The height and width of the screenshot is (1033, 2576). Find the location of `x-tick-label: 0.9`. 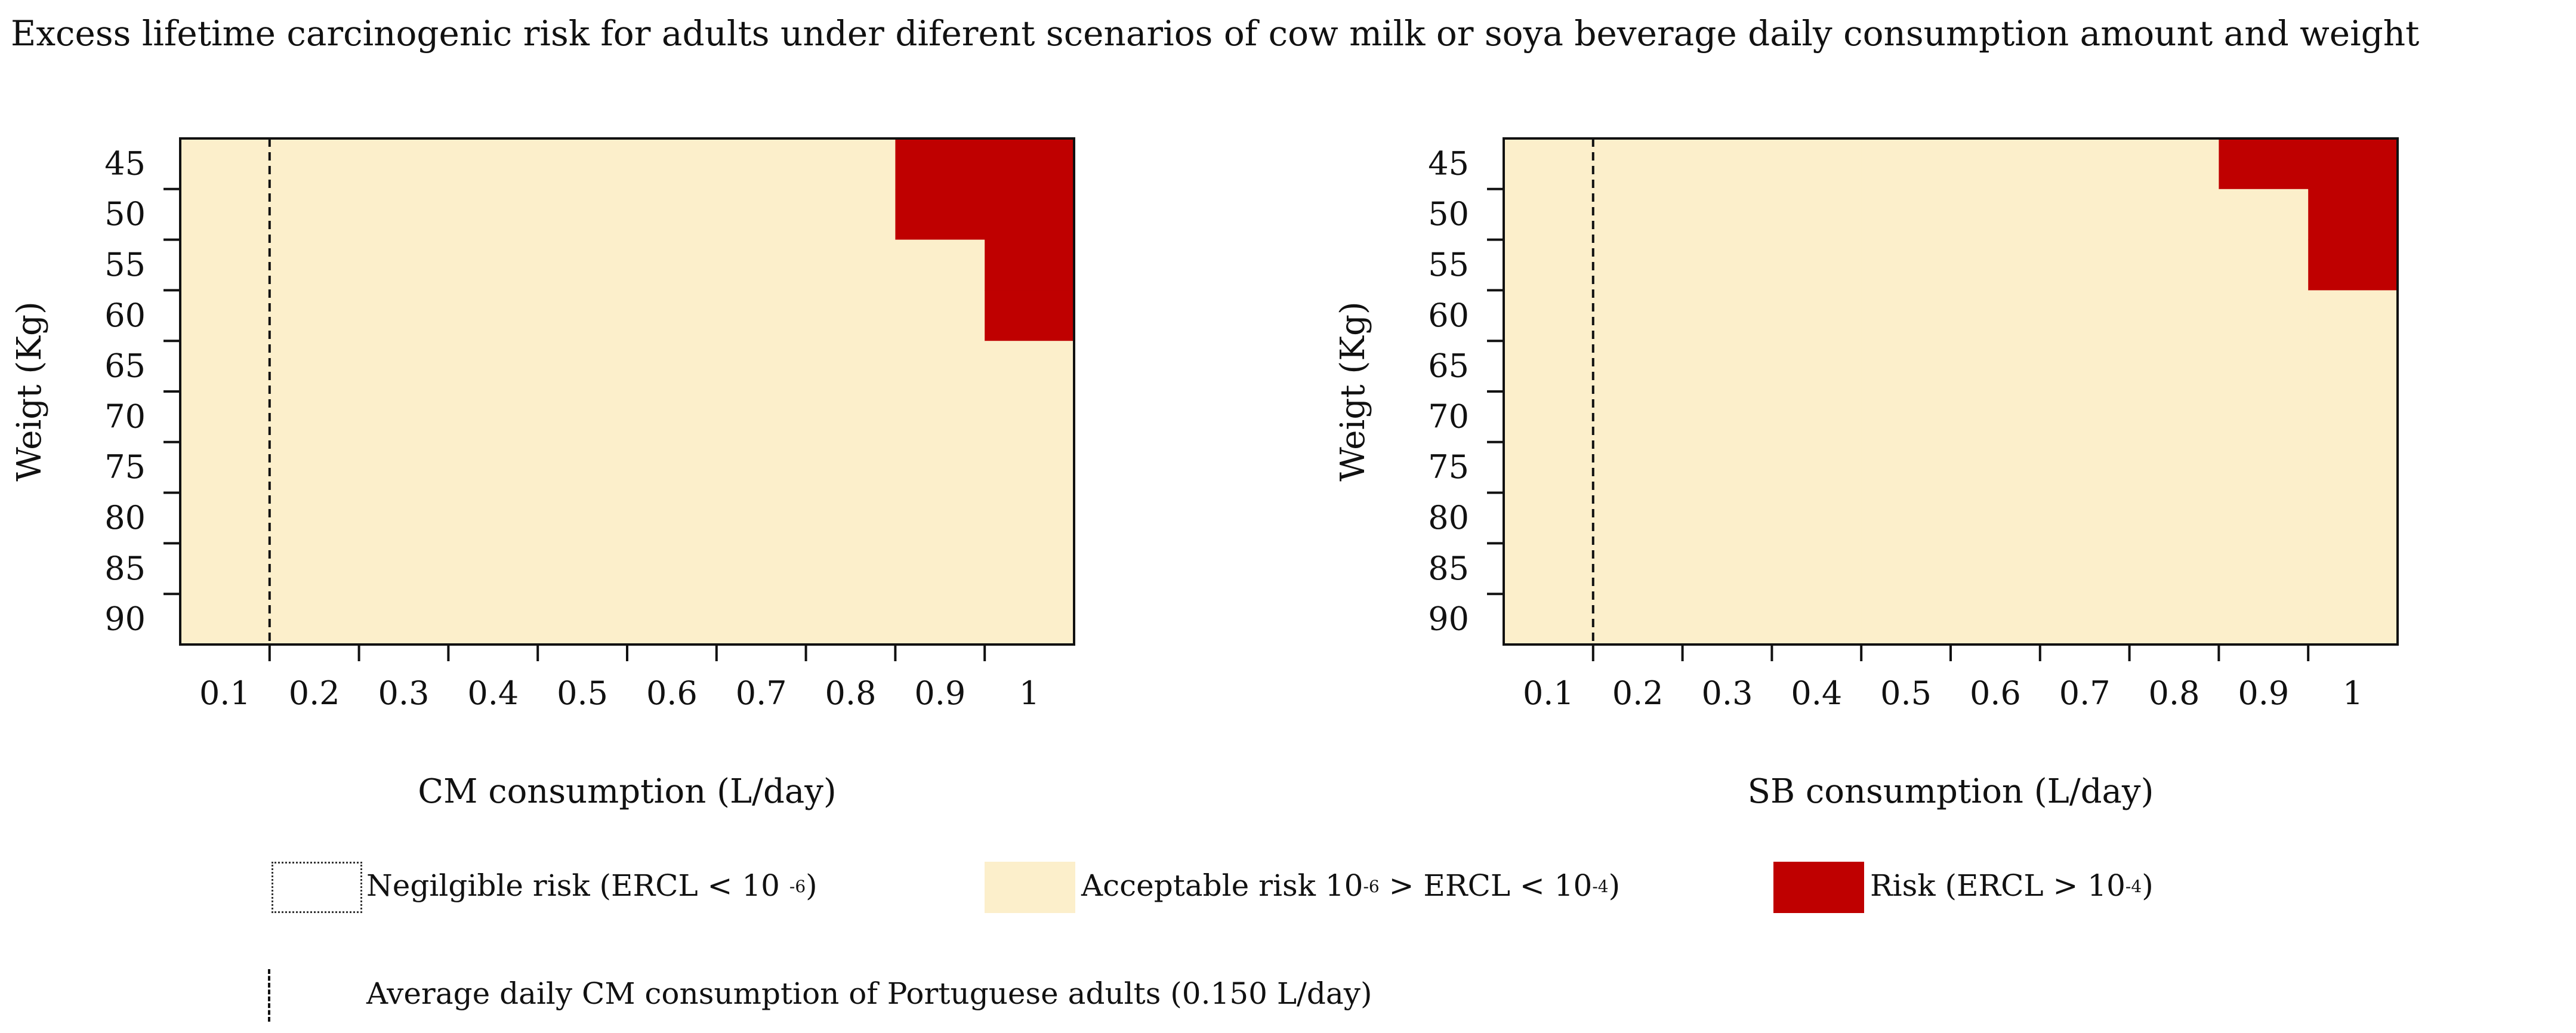

x-tick-label: 0.9 is located at coordinates (940, 693).